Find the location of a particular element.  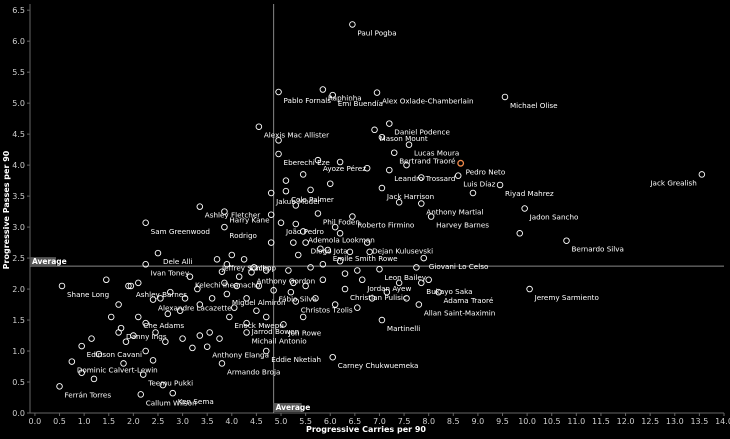

x-tick-label: 7.0 is located at coordinates (379, 421).